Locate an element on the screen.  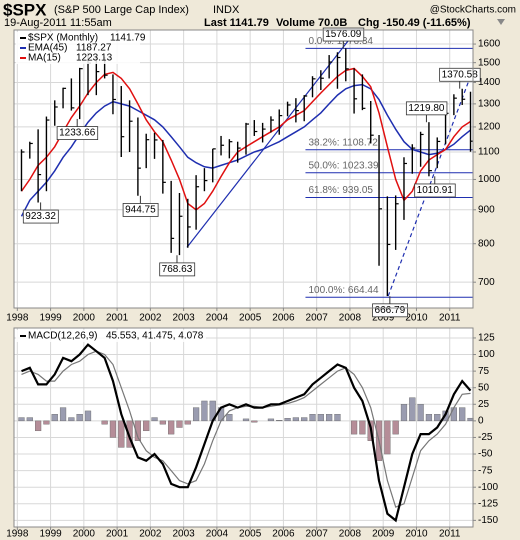
y-tick-label: 100 is located at coordinates (486, 354).